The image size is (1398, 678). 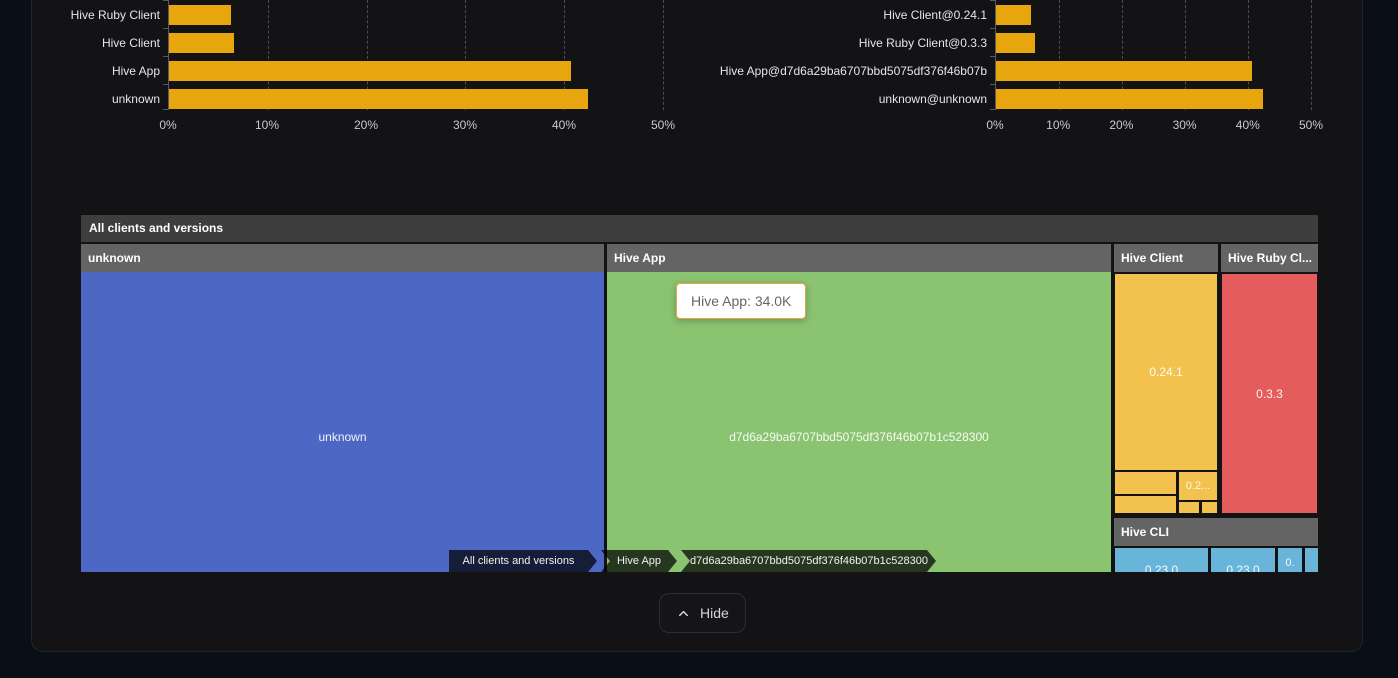 I want to click on breadcrumb-item: d7d6a29ba6707bbd5075df376f46b07b1c528300, so click(x=808, y=561).